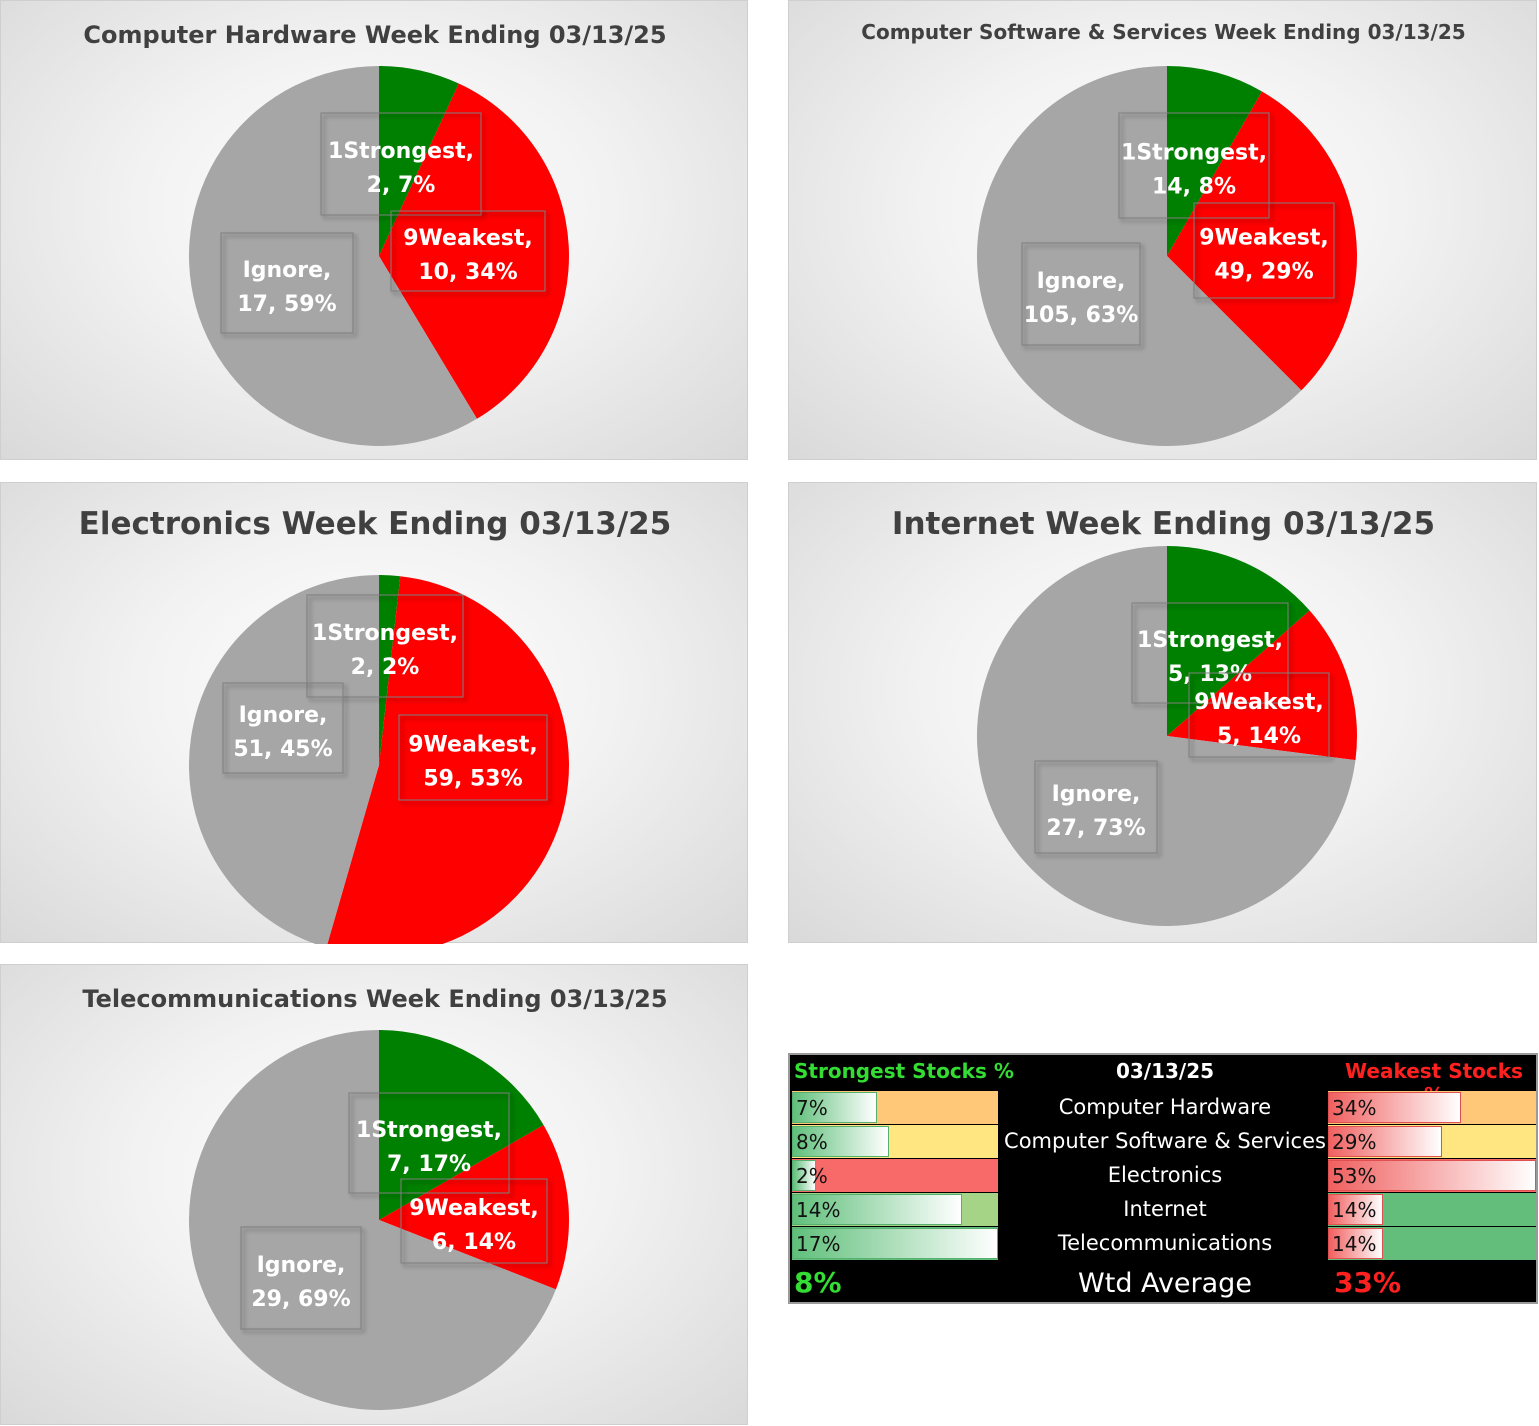 This screenshot has width=1539, height=1426. Describe the element at coordinates (1163, 524) in the screenshot. I see `pie-title: Internet Week Ending 03/13/25` at that location.